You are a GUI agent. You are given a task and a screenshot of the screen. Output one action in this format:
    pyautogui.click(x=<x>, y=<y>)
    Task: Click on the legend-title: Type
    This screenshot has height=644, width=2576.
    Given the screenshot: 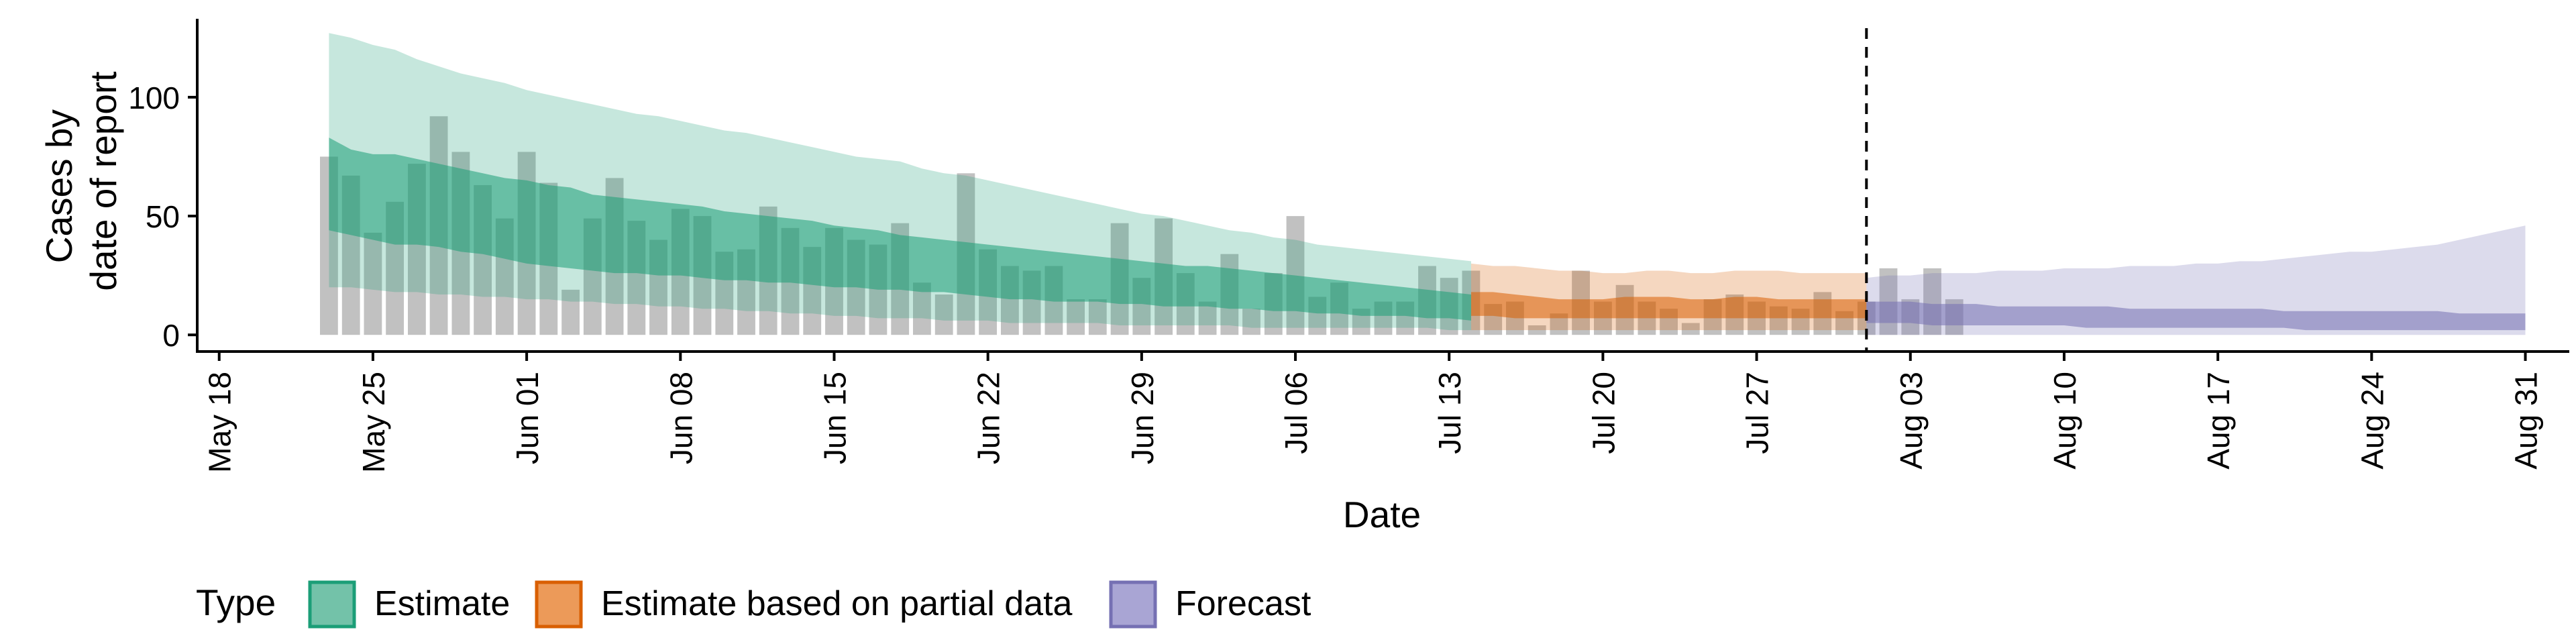 What is the action you would take?
    pyautogui.click(x=236, y=602)
    